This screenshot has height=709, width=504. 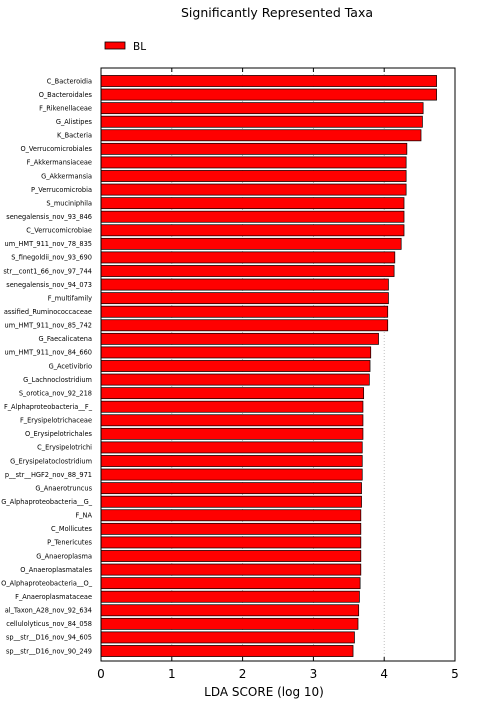 I want to click on category-label-7: F_Akkermansiaceae, so click(x=59, y=163).